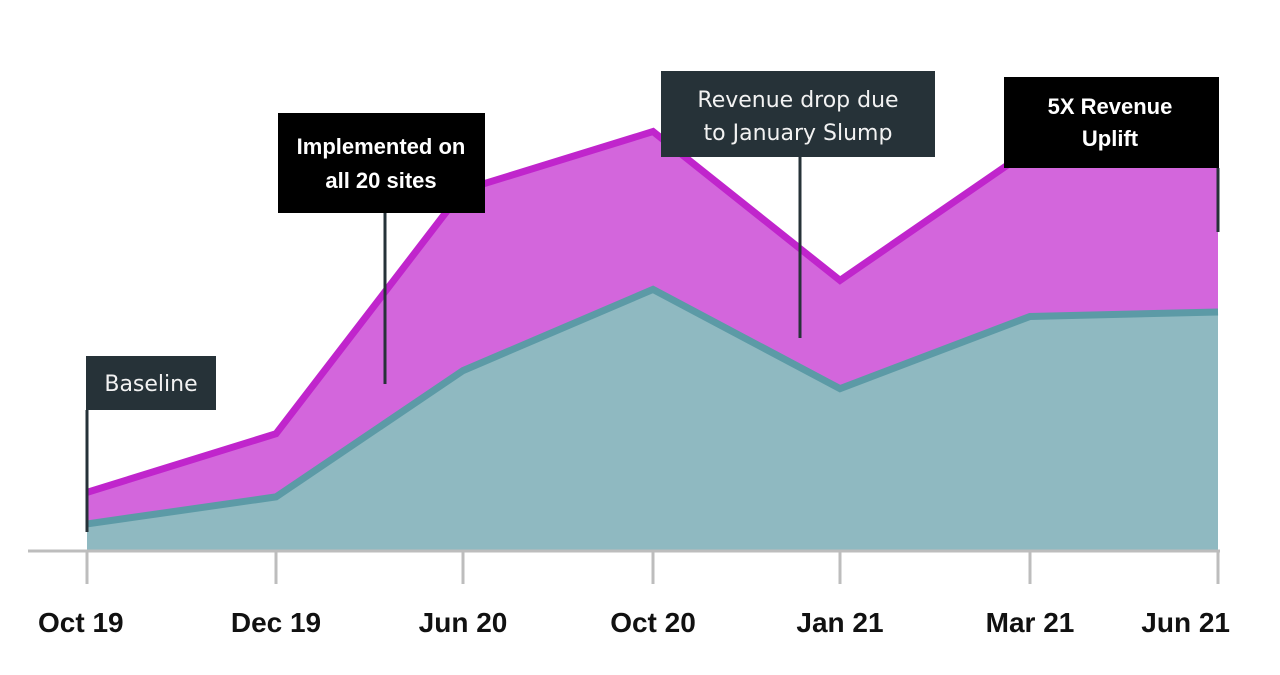  I want to click on annotation-revenue-uplift-text-2: Uplift, so click(1110, 138).